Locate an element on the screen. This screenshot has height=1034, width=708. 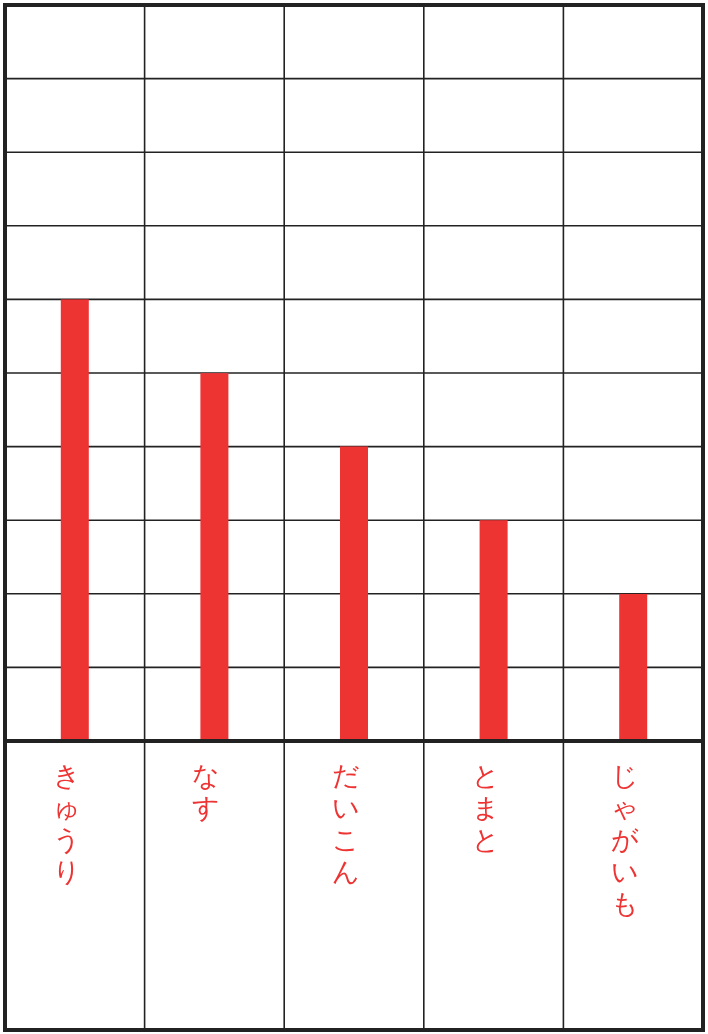
x-tick-label: きゅうり is located at coordinates (66, 823).